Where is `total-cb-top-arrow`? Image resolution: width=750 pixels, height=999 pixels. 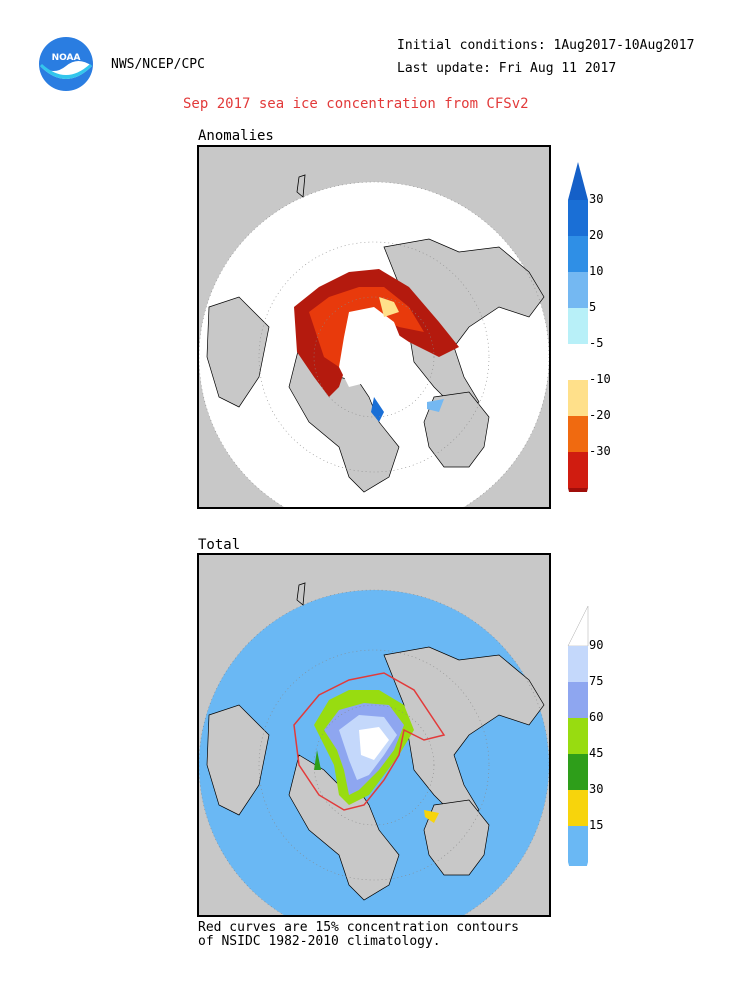
total-cb-top-arrow is located at coordinates (578, 626).